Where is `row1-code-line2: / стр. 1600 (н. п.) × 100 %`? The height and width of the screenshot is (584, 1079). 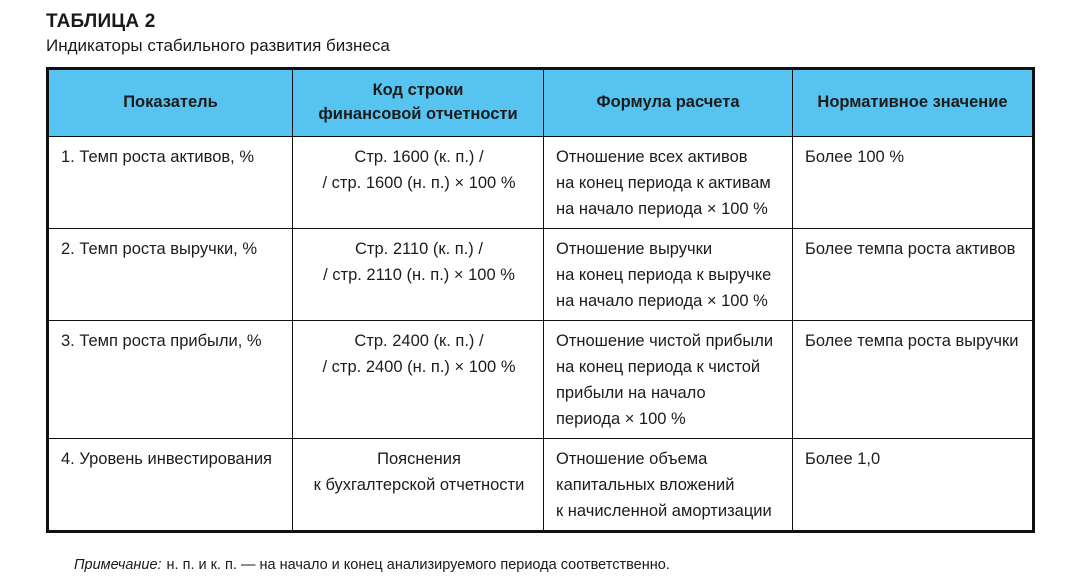
row1-code-line2: / стр. 1600 (н. п.) × 100 % is located at coordinates (419, 182).